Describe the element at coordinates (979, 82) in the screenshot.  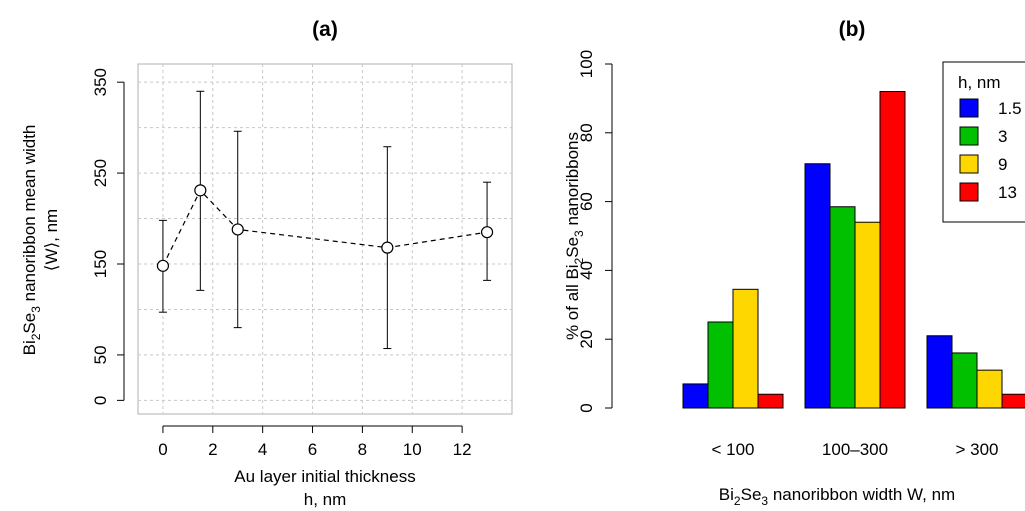
I see `legend-title: h, nm` at that location.